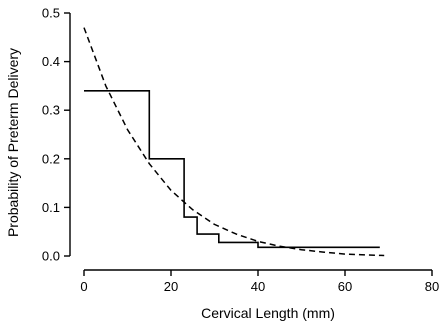 Image resolution: width=445 pixels, height=328 pixels. I want to click on x-tick-label: 40, so click(258, 286).